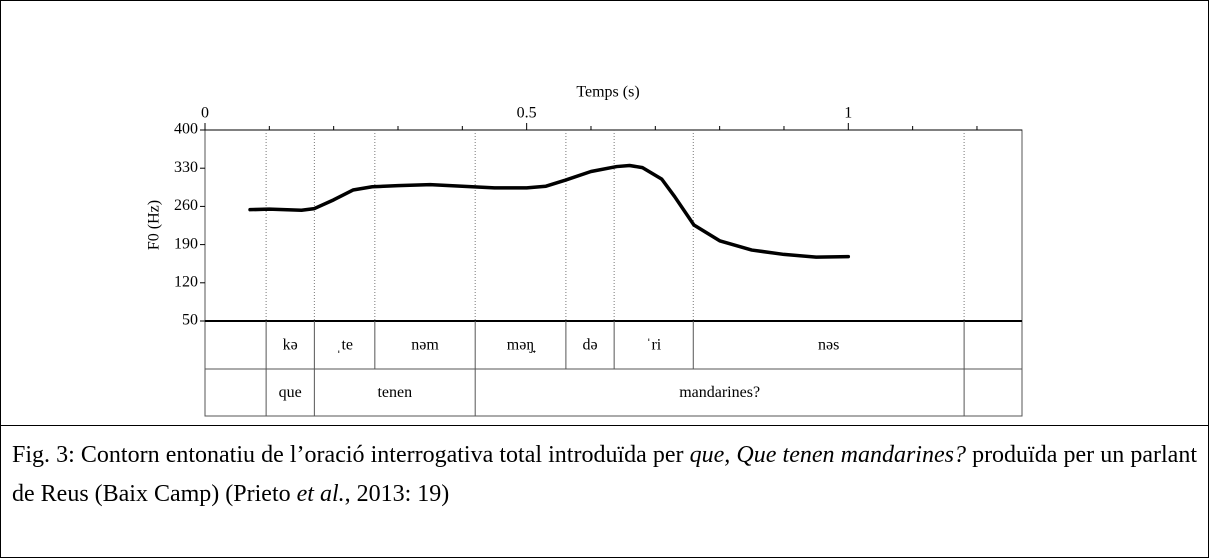  What do you see at coordinates (527, 113) in the screenshot?
I see `x-tick-label: 0.5` at bounding box center [527, 113].